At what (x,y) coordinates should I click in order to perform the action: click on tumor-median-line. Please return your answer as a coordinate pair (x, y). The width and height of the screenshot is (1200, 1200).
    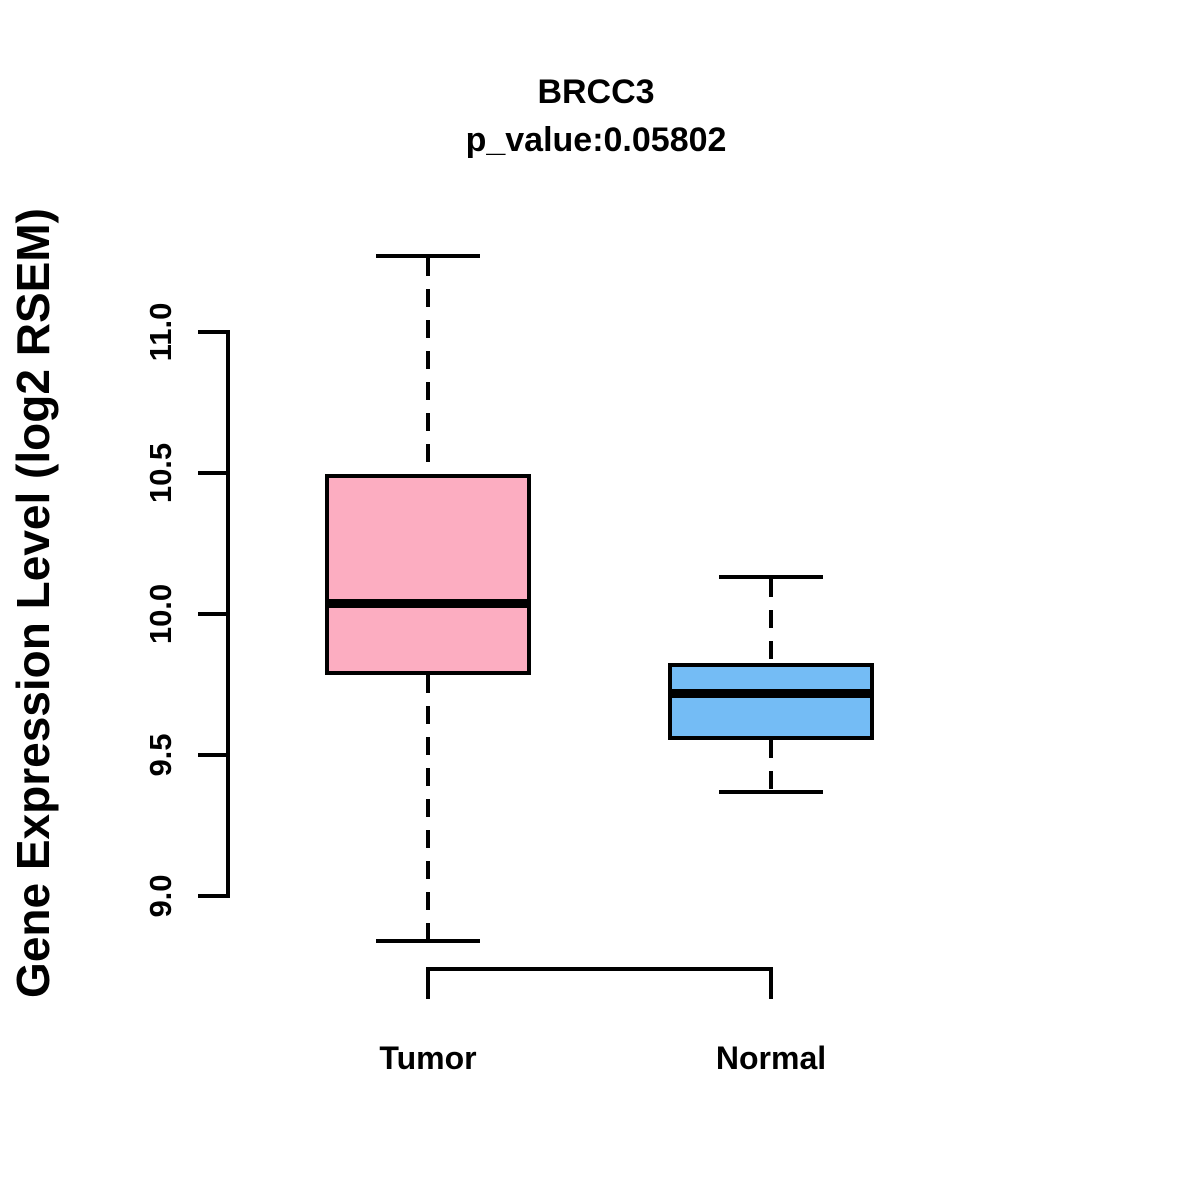
    Looking at the image, I should click on (428, 603).